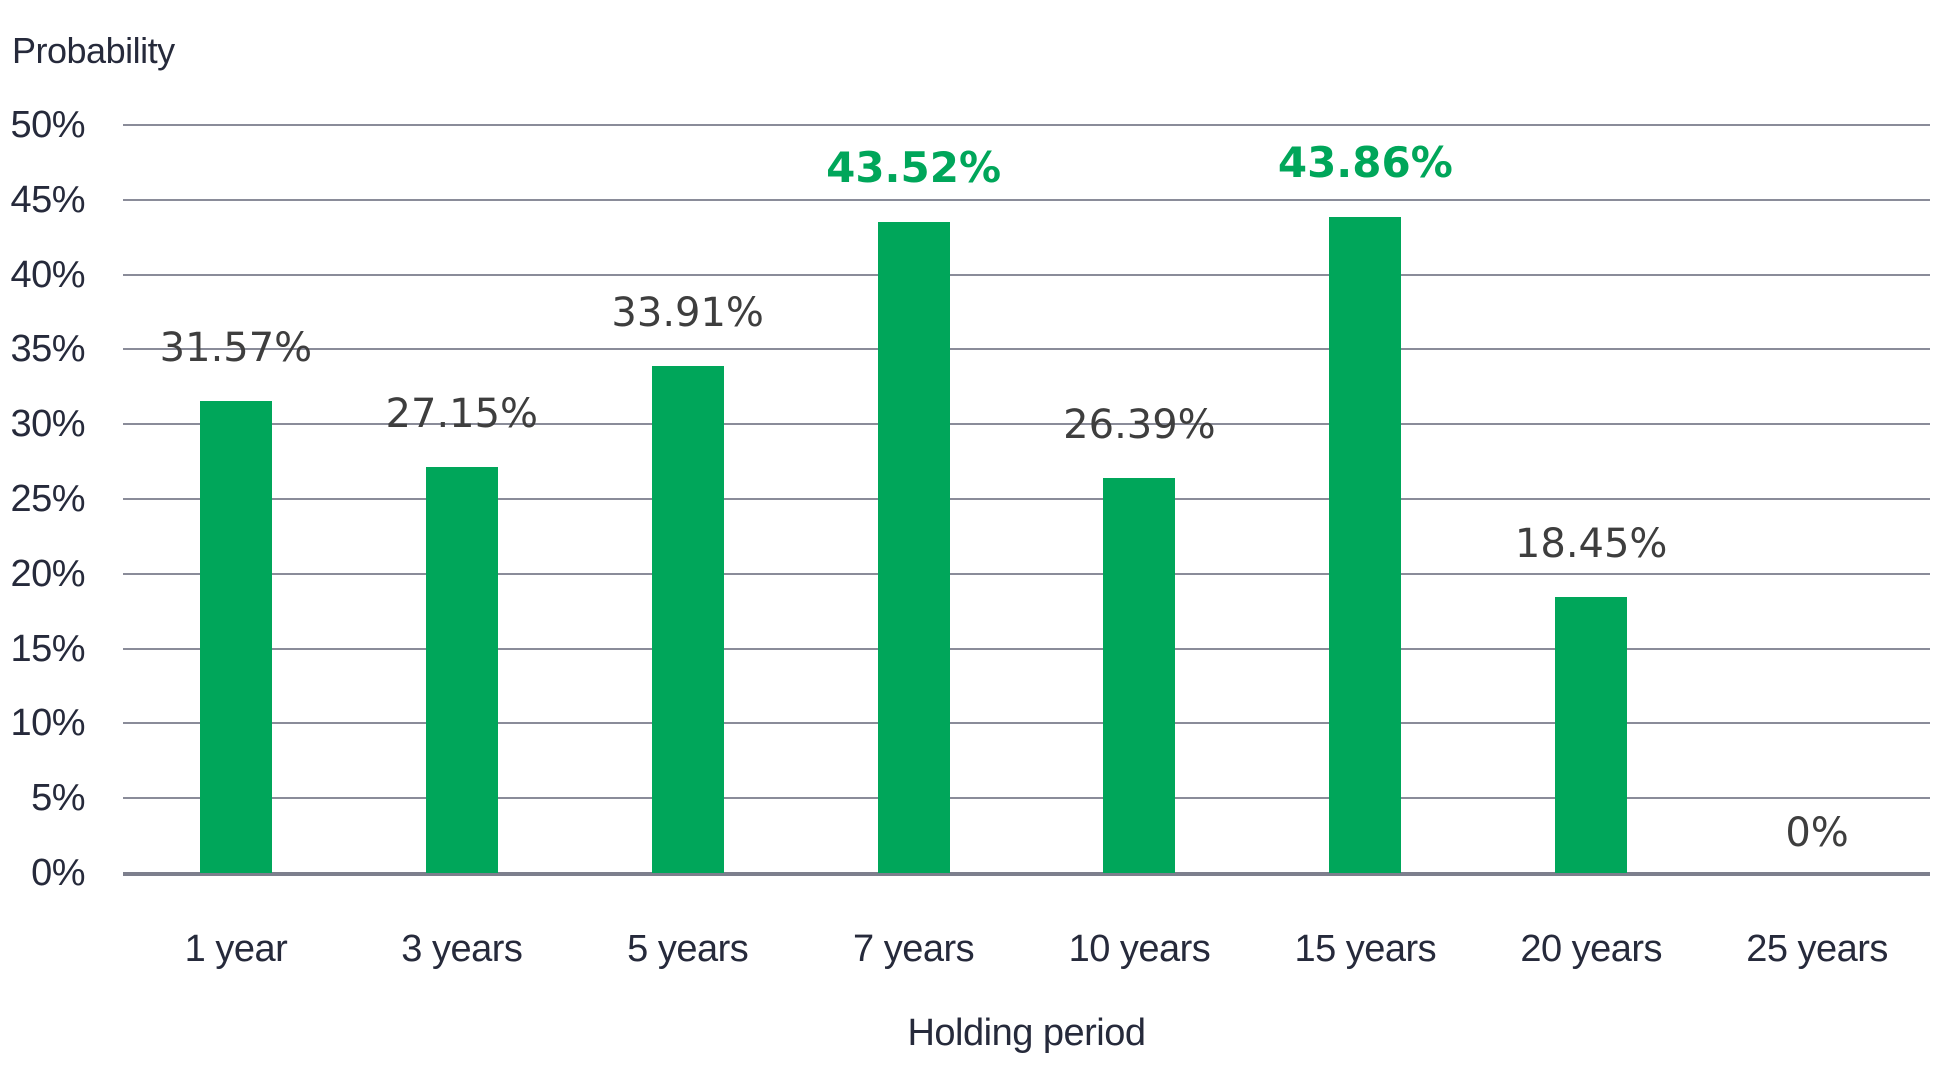 The width and height of the screenshot is (1938, 1074). Describe the element at coordinates (47, 424) in the screenshot. I see `y-tick-label: 30%` at that location.